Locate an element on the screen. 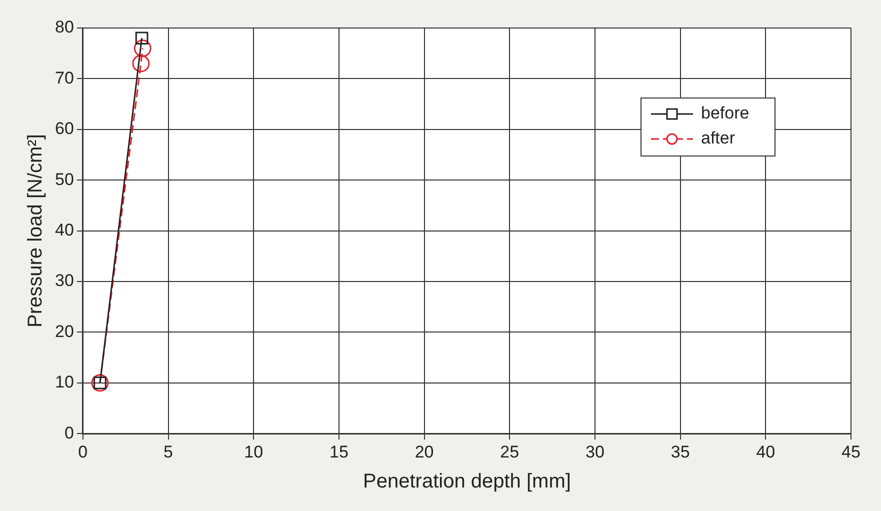 This screenshot has width=881, height=511. y-tick-label: 20 is located at coordinates (64, 331).